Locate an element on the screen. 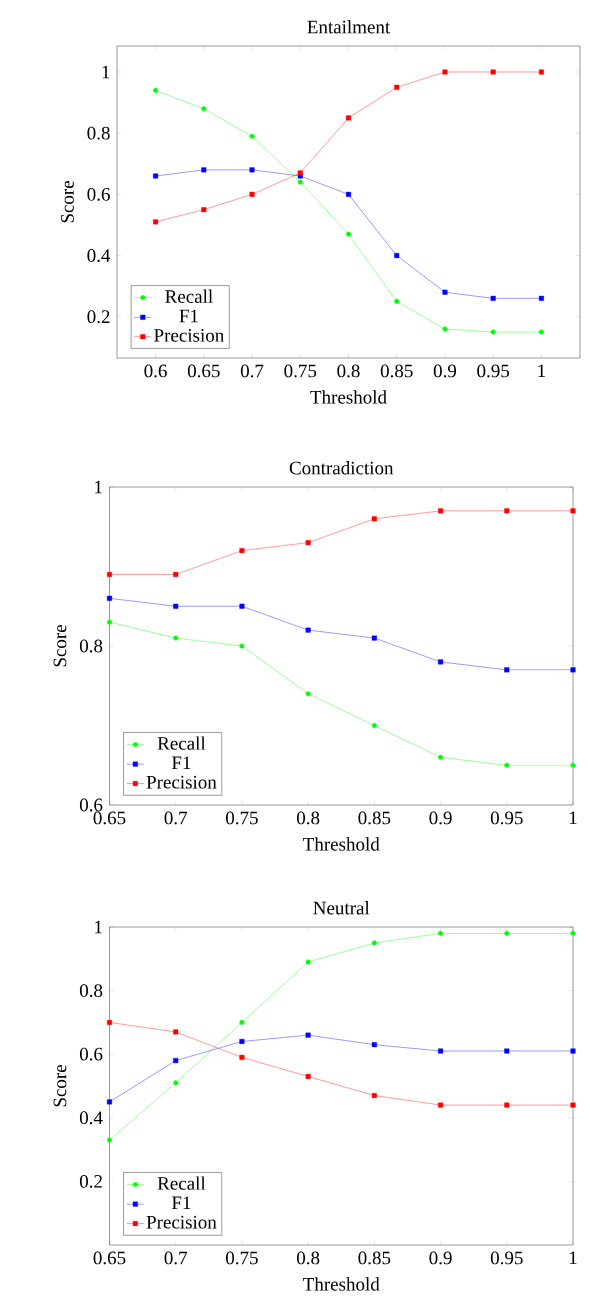  x-axis-title: Threshold is located at coordinates (341, 844).